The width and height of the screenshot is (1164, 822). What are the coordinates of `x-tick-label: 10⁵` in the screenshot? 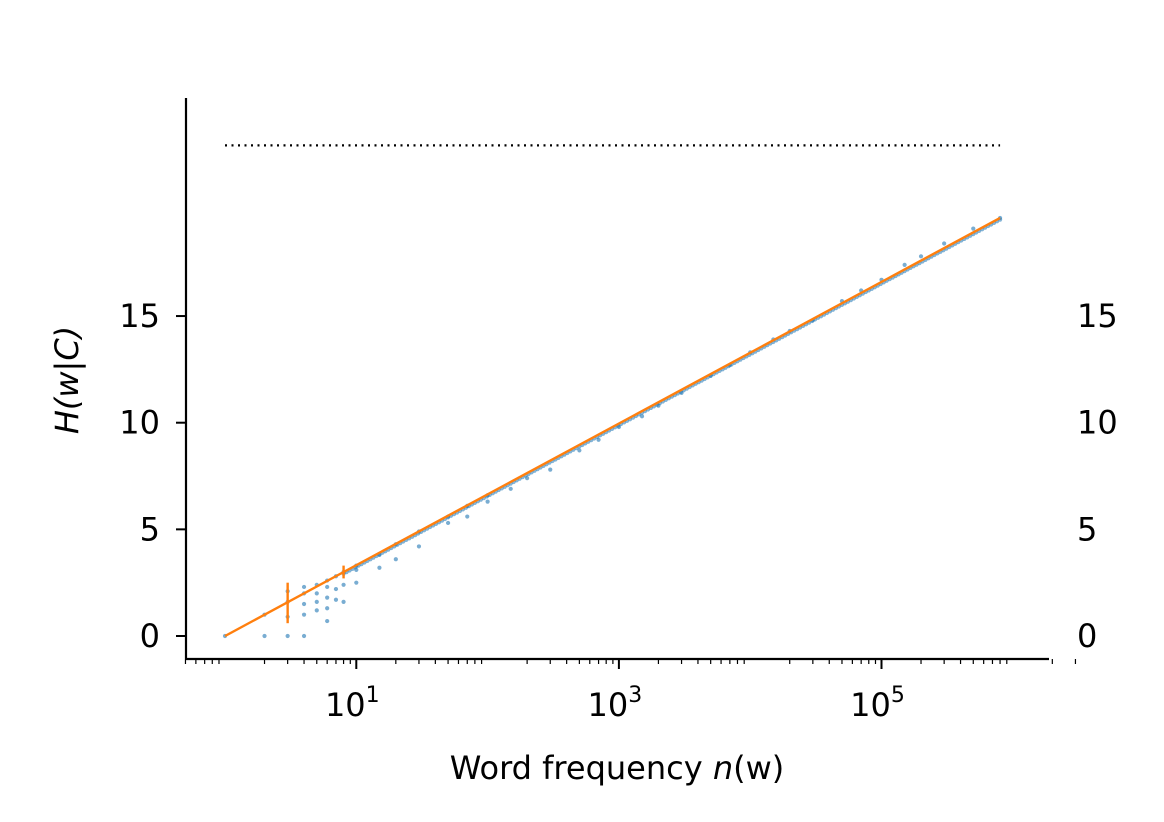 It's located at (877, 703).